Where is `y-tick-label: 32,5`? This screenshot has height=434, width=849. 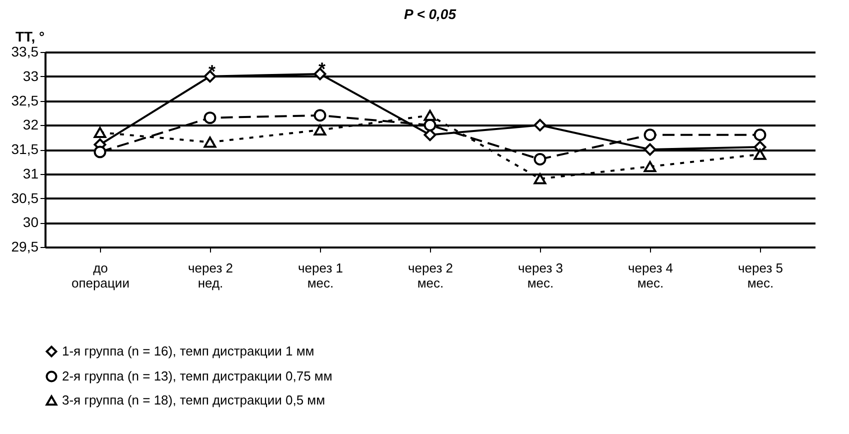
y-tick-label: 32,5 is located at coordinates (25, 100).